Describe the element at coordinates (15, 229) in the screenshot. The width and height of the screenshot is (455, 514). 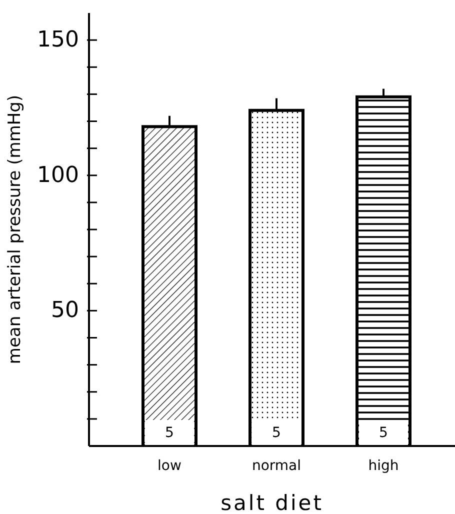
I see `y-axis-title: mean arterial pressure (mmHg)` at that location.